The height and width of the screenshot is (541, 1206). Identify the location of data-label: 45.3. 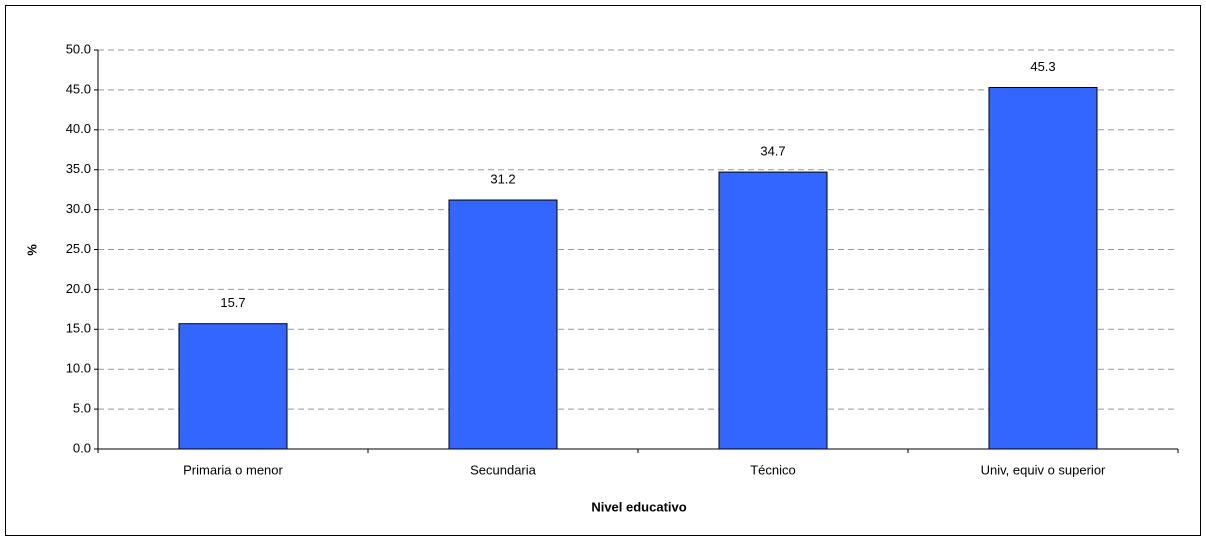
(1042, 66).